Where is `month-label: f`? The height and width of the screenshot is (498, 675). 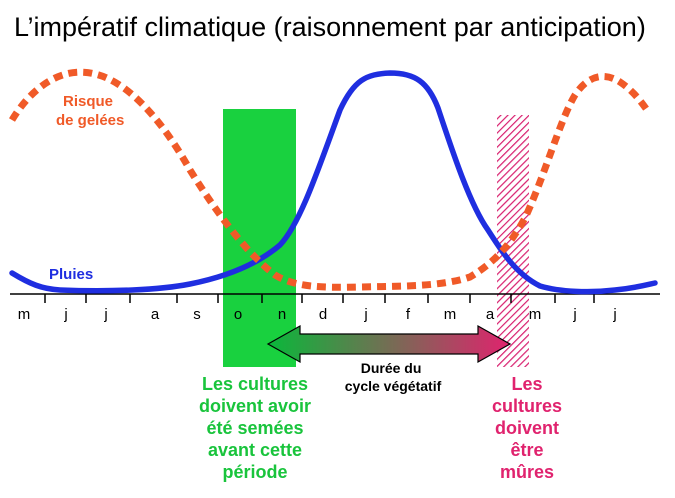
month-label: f is located at coordinates (408, 314).